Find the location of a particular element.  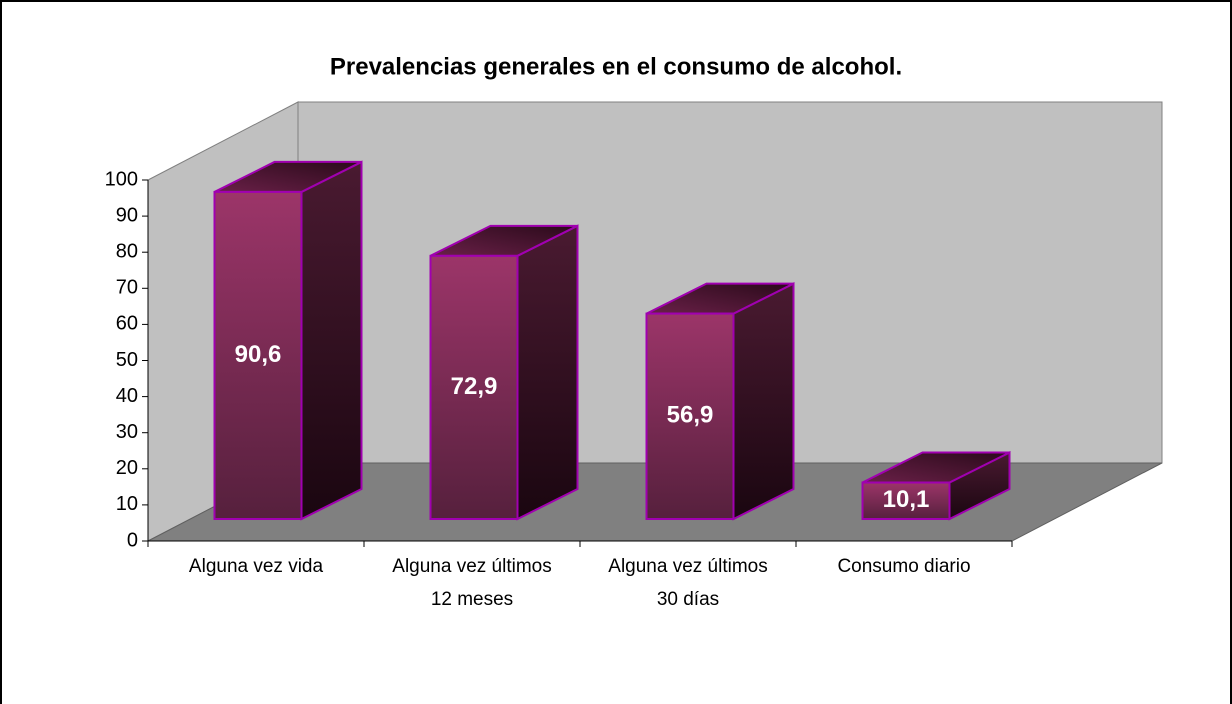

y-tick-label: 50 is located at coordinates (127, 360).